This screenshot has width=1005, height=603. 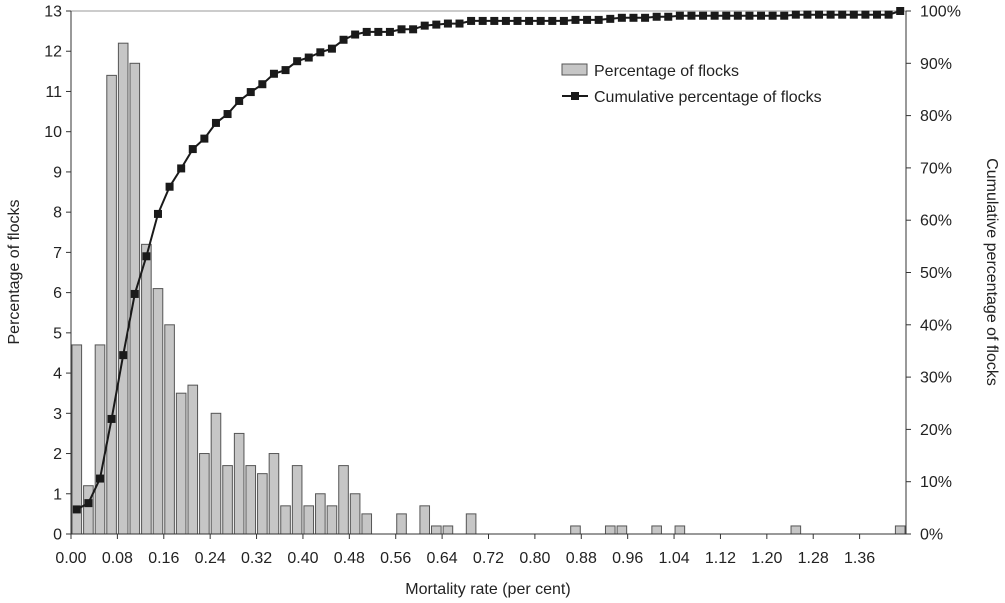 I want to click on y2-axis-label: Cumulative percentage of flocks, so click(x=991, y=272).